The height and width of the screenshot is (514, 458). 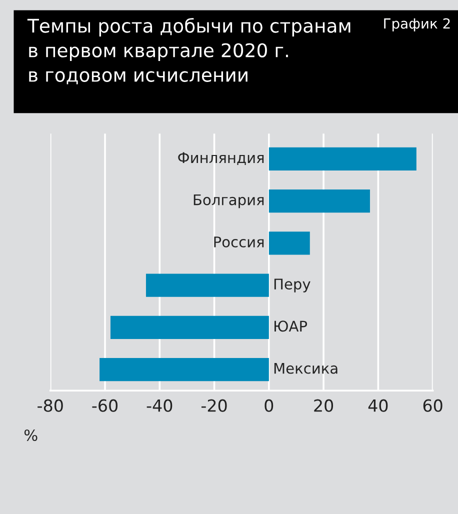 What do you see at coordinates (50, 405) in the screenshot?
I see `x-tick-label: -80` at bounding box center [50, 405].